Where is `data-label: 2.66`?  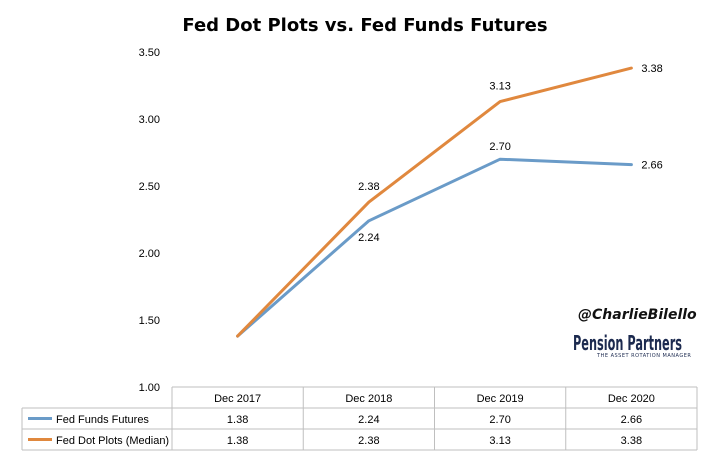 data-label: 2.66 is located at coordinates (651, 166).